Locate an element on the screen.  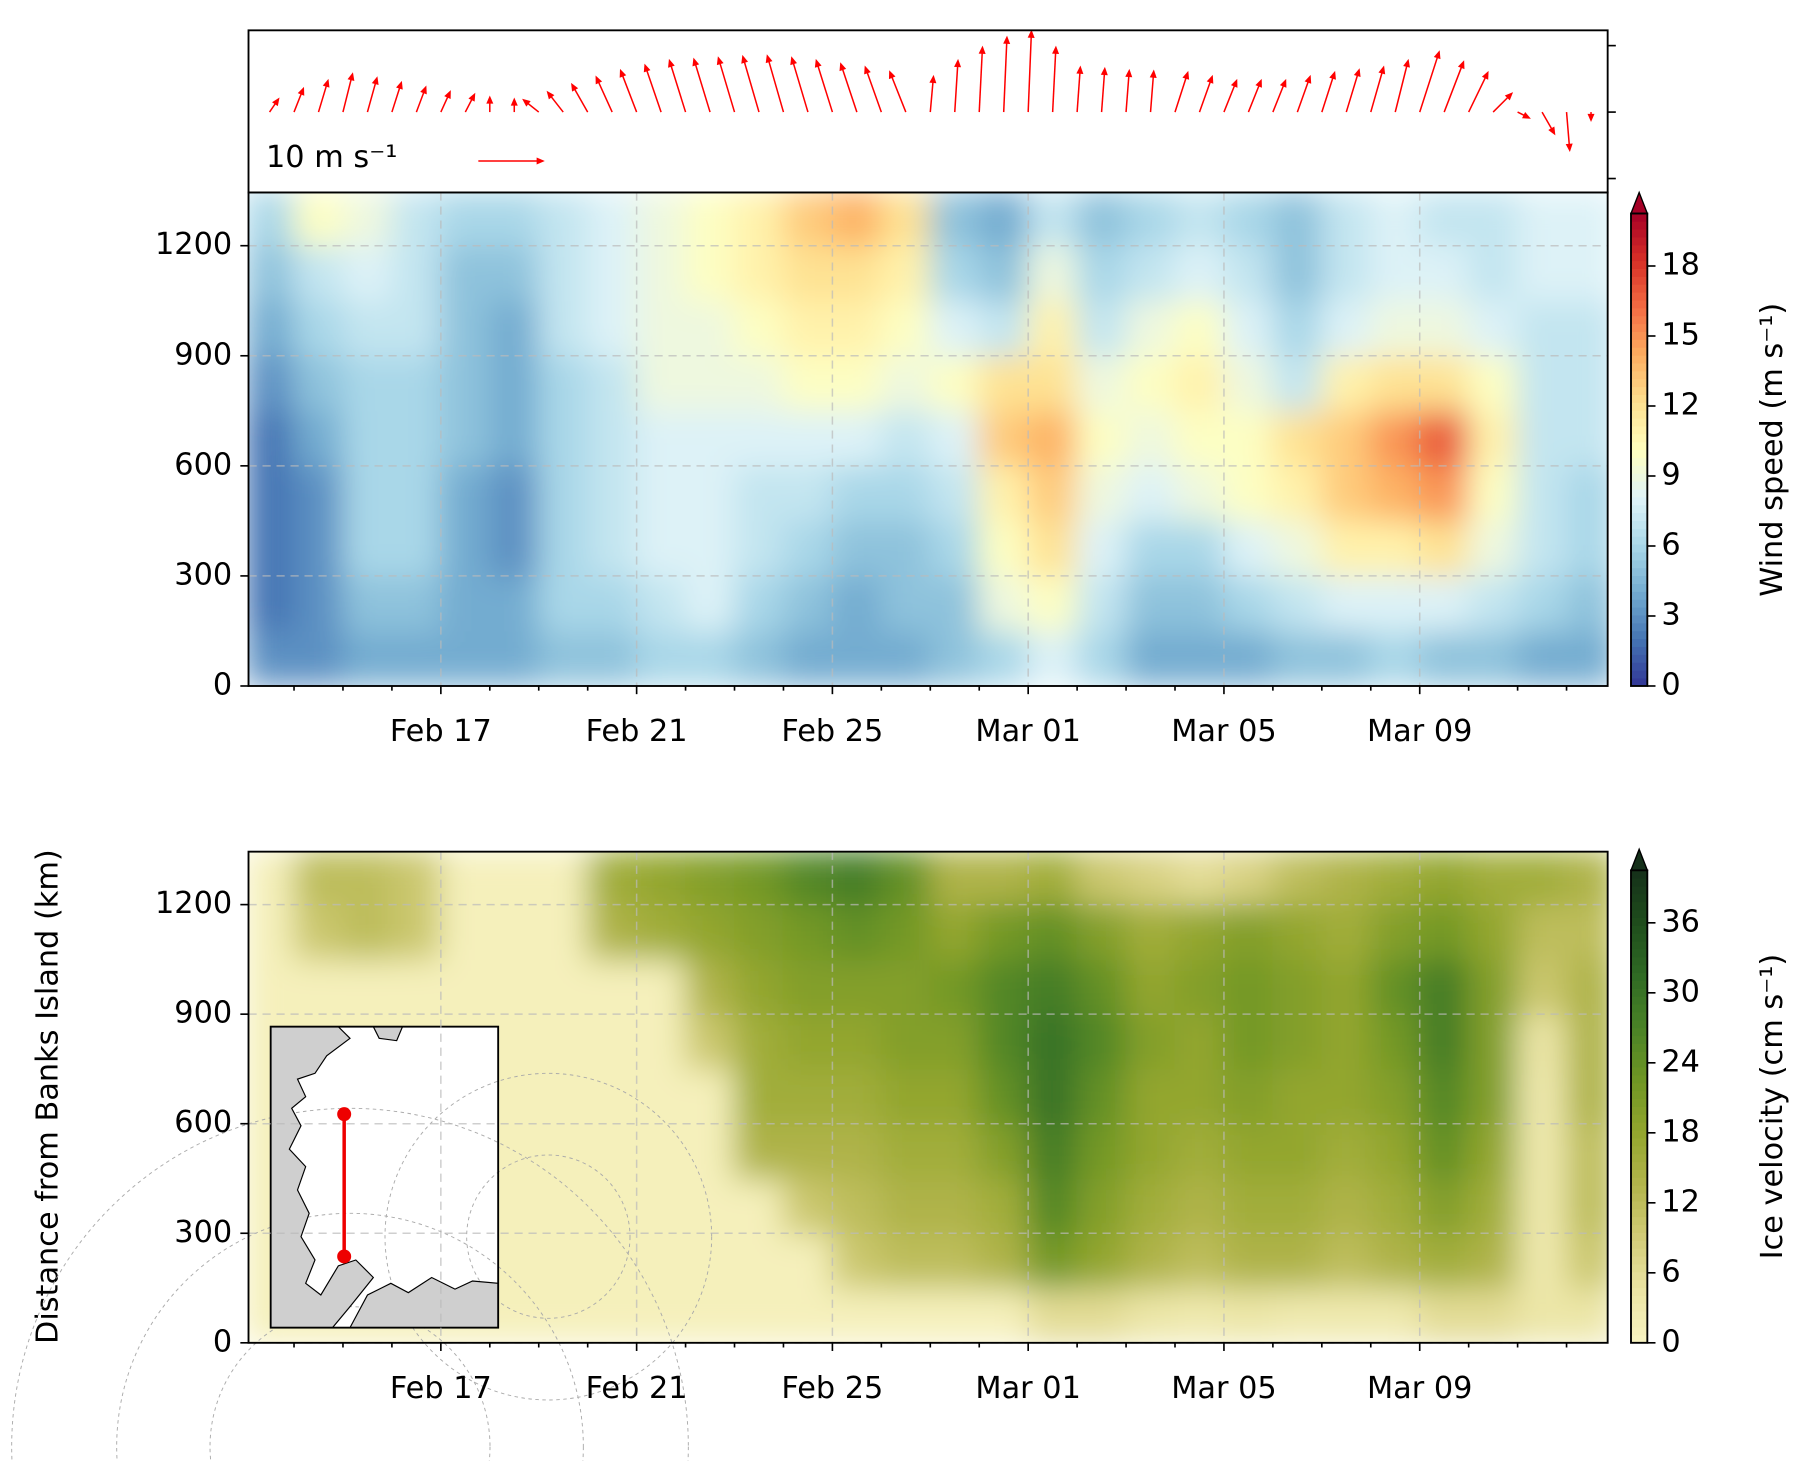
x-tick-label: Mar 01 is located at coordinates (1027, 731).